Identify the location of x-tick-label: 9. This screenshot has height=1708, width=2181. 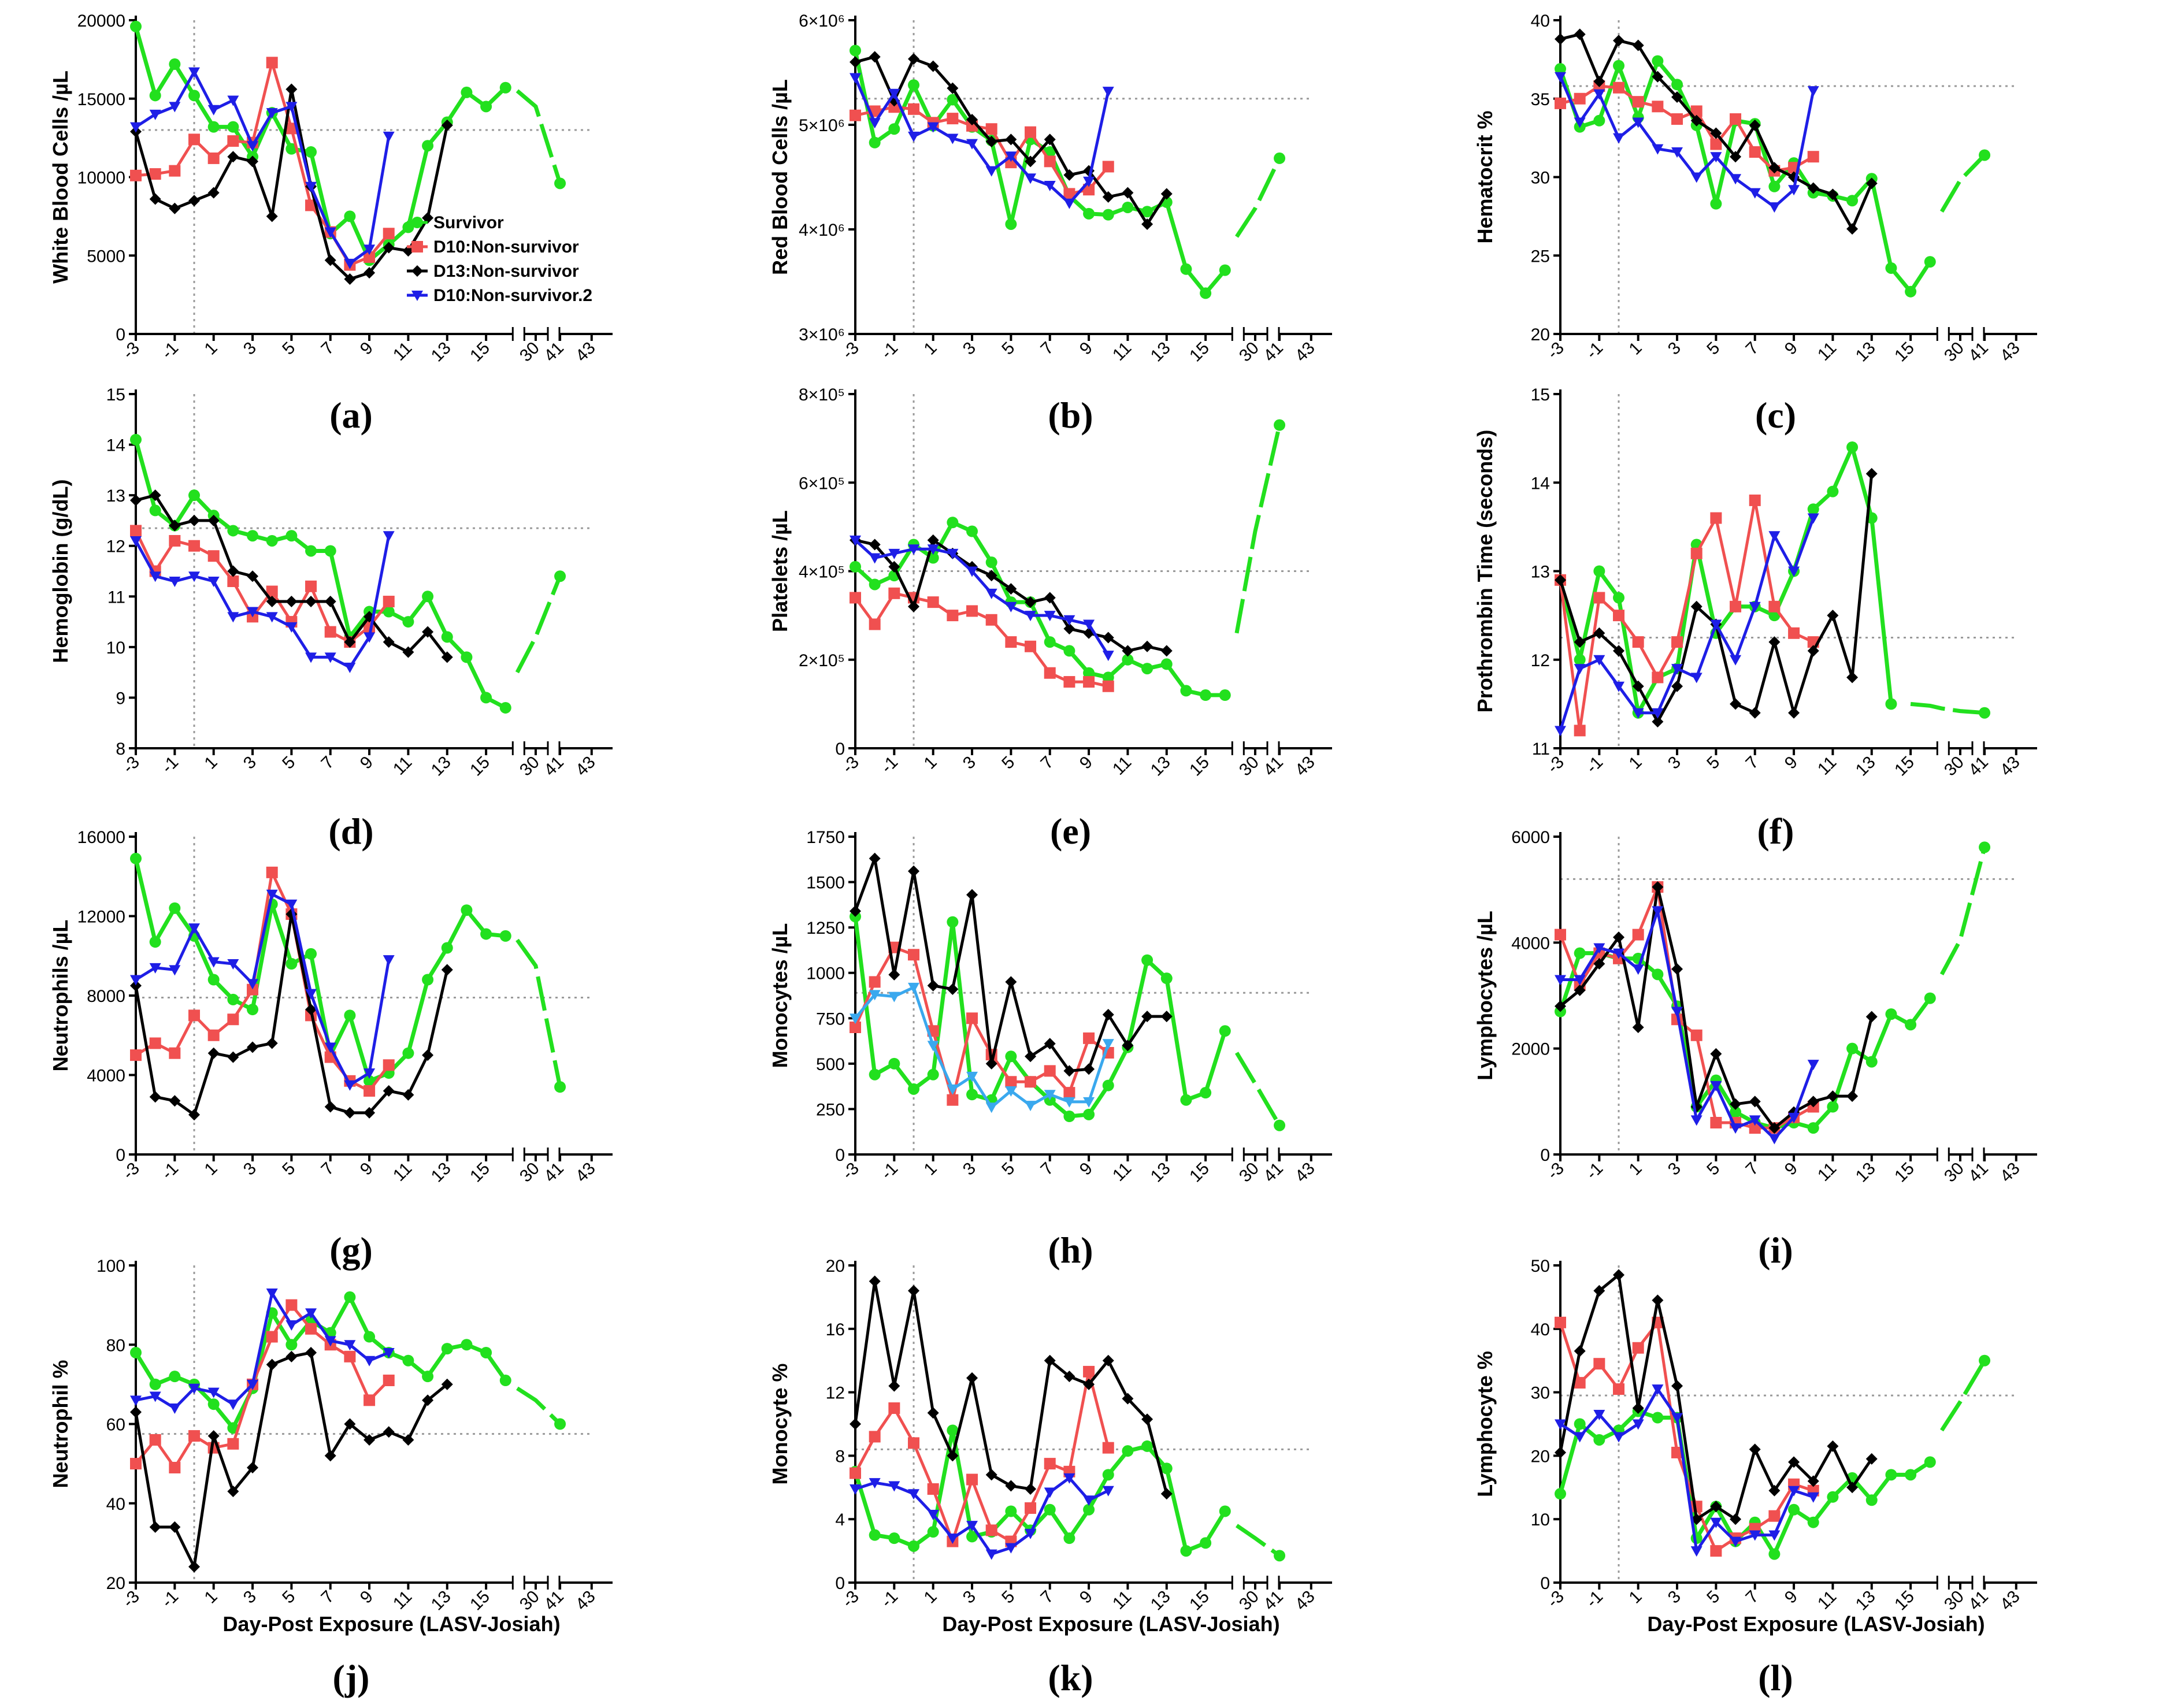
(1791, 1169).